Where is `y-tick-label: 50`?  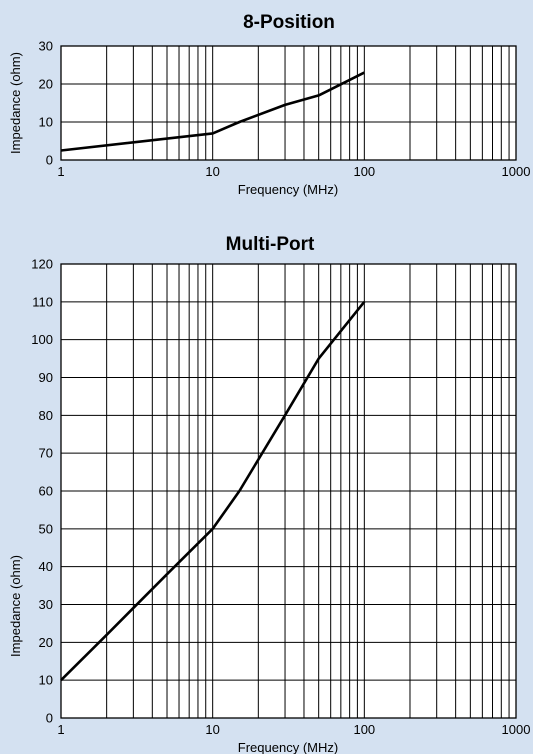 y-tick-label: 50 is located at coordinates (46, 528).